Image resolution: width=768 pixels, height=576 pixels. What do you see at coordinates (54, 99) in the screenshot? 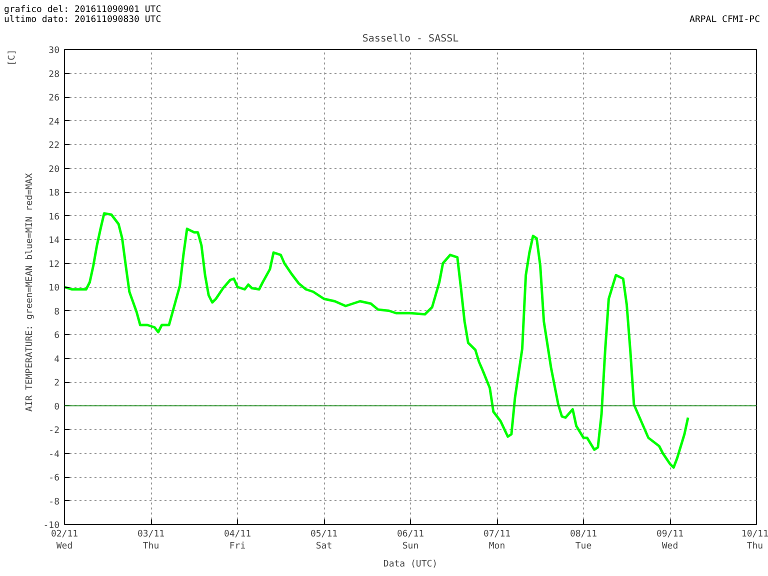
I see `y-tick-label: 26` at bounding box center [54, 99].